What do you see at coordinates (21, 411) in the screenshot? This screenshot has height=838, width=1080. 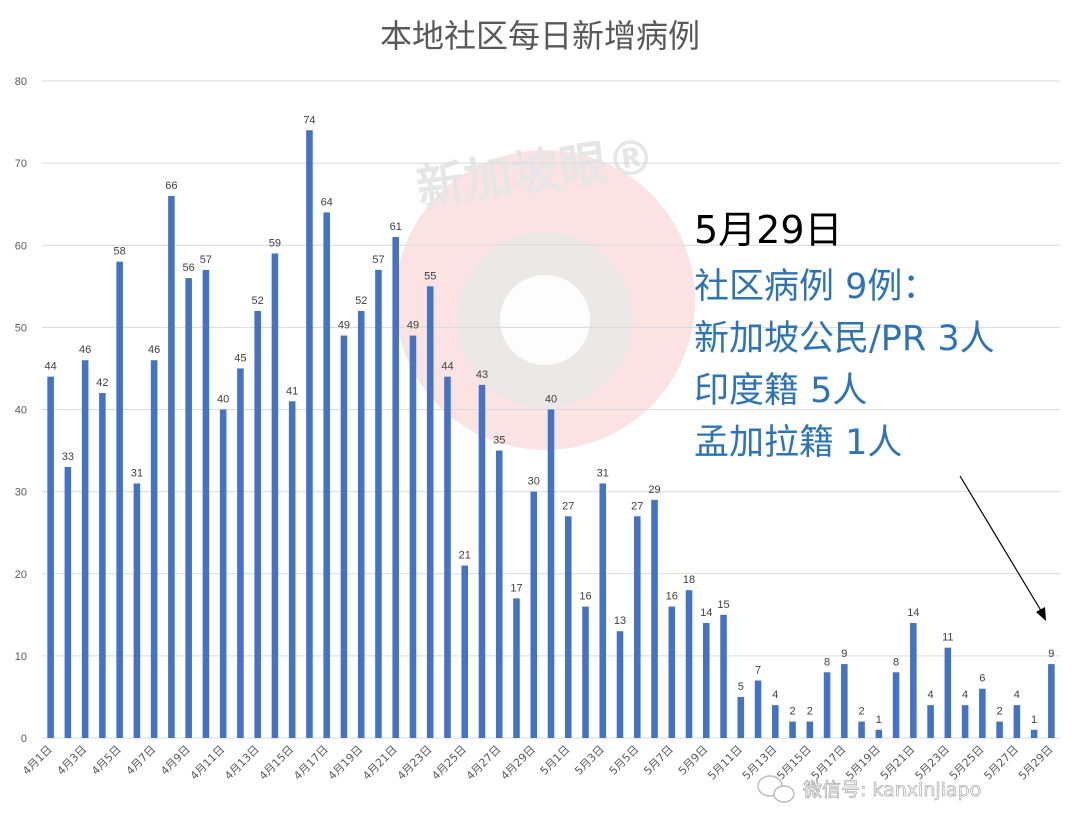 I see `y-tick-label: 40` at bounding box center [21, 411].